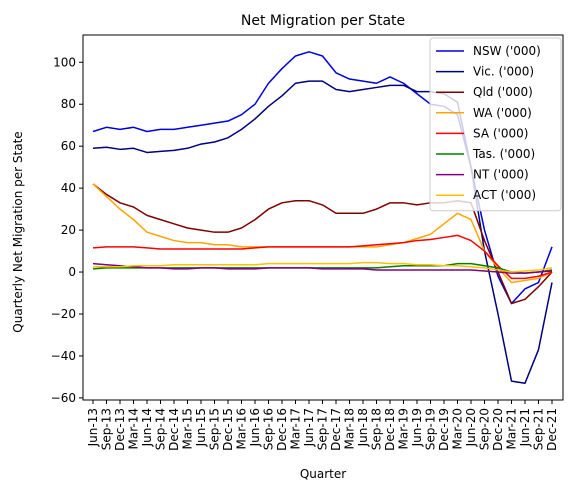  Describe the element at coordinates (350, 428) in the screenshot. I see `x-tick-label: Mar-18` at that location.